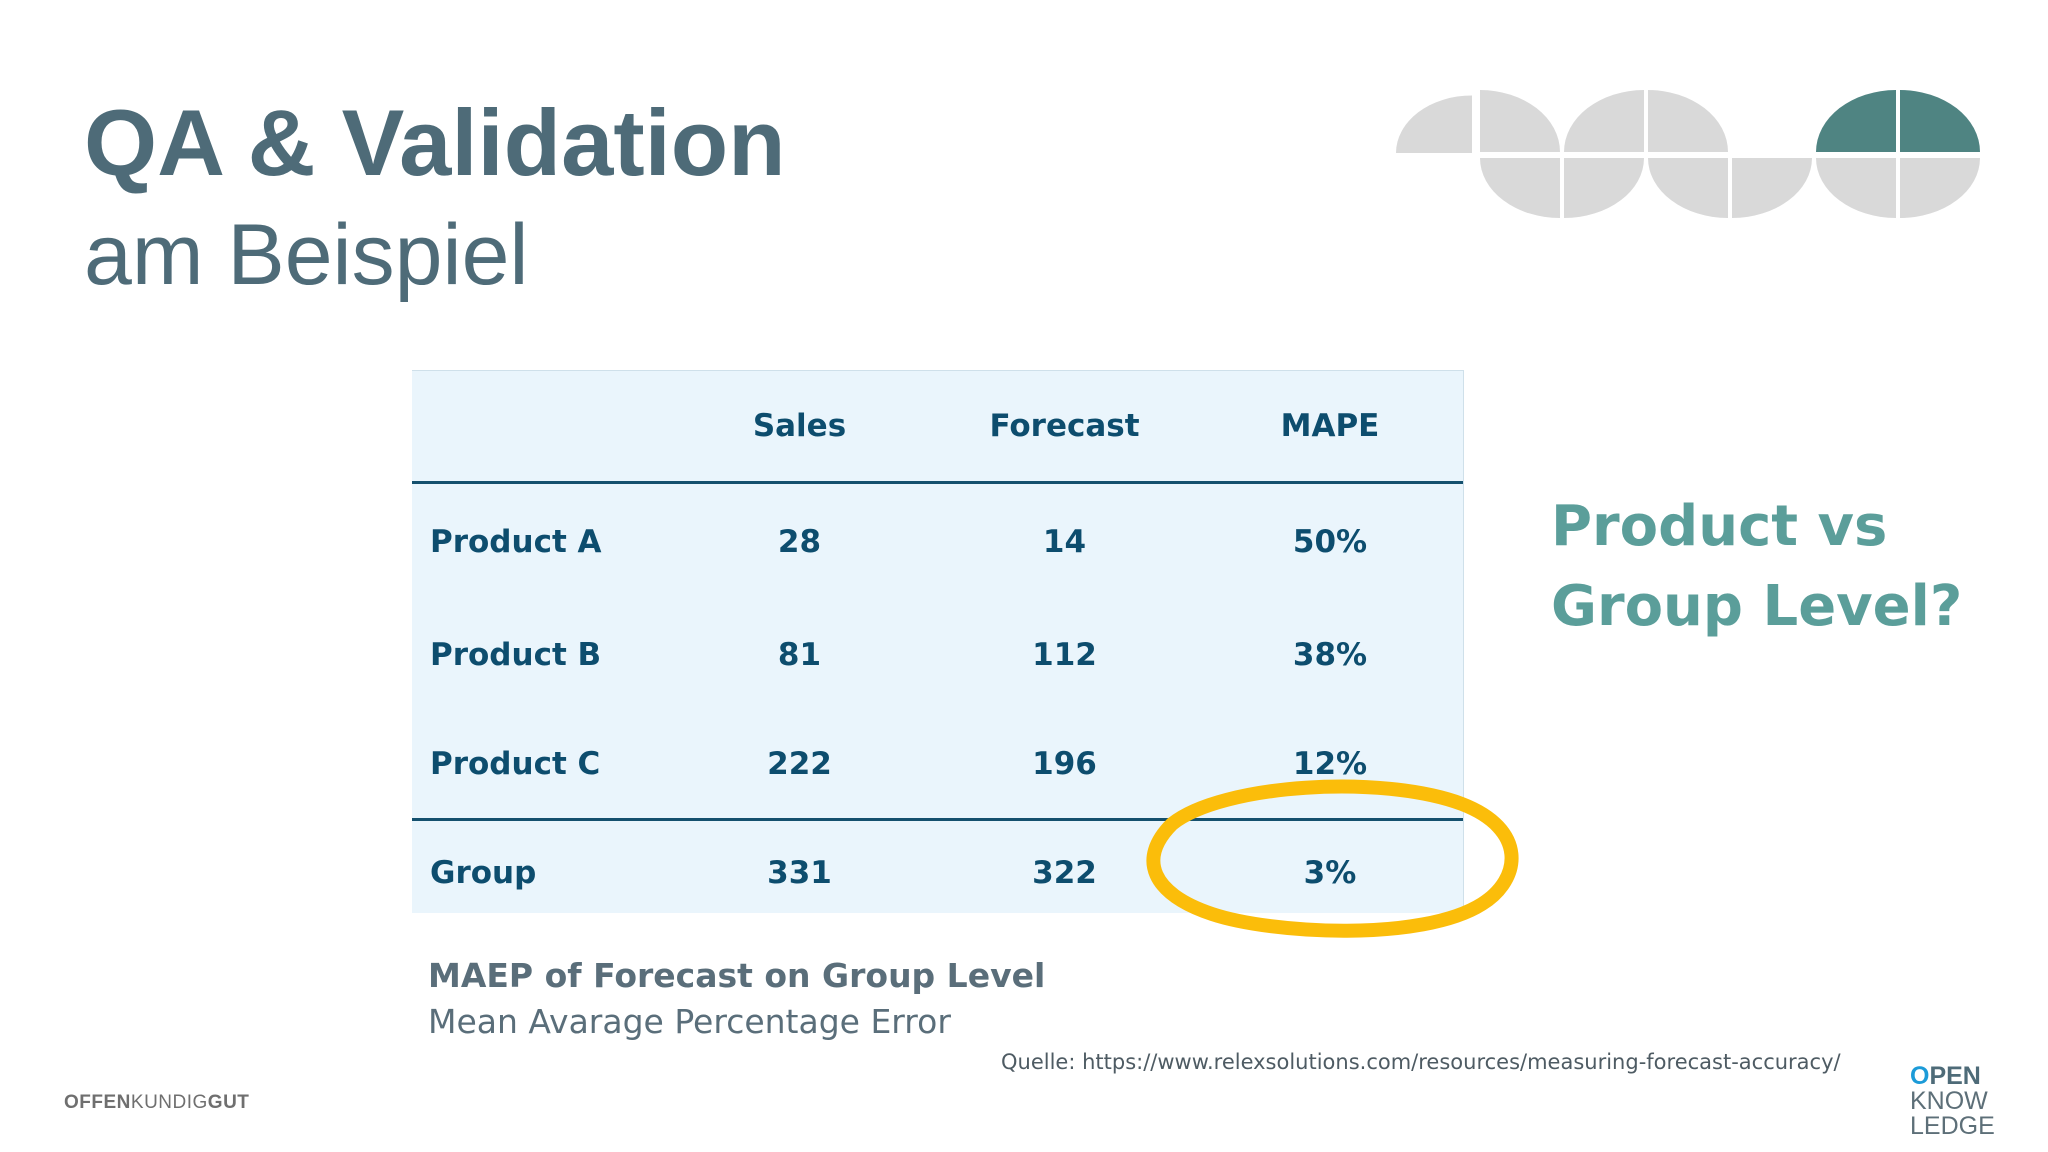  What do you see at coordinates (799, 427) in the screenshot?
I see `header-sales: Sales` at bounding box center [799, 427].